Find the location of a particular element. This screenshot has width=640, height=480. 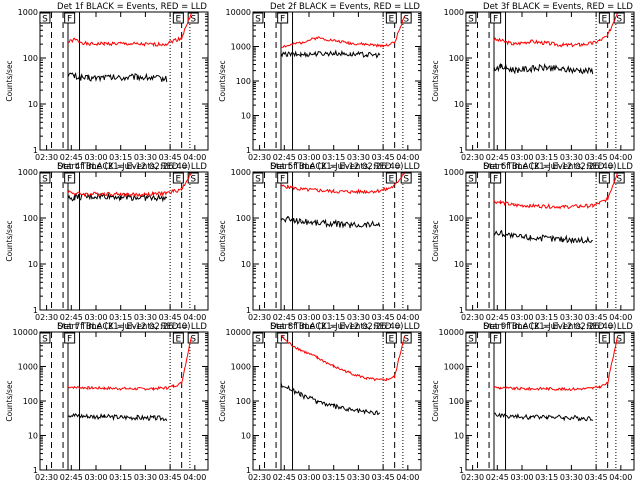

chart-title: Det 6f BLACK = Events, RED = LLD is located at coordinates (558, 167).